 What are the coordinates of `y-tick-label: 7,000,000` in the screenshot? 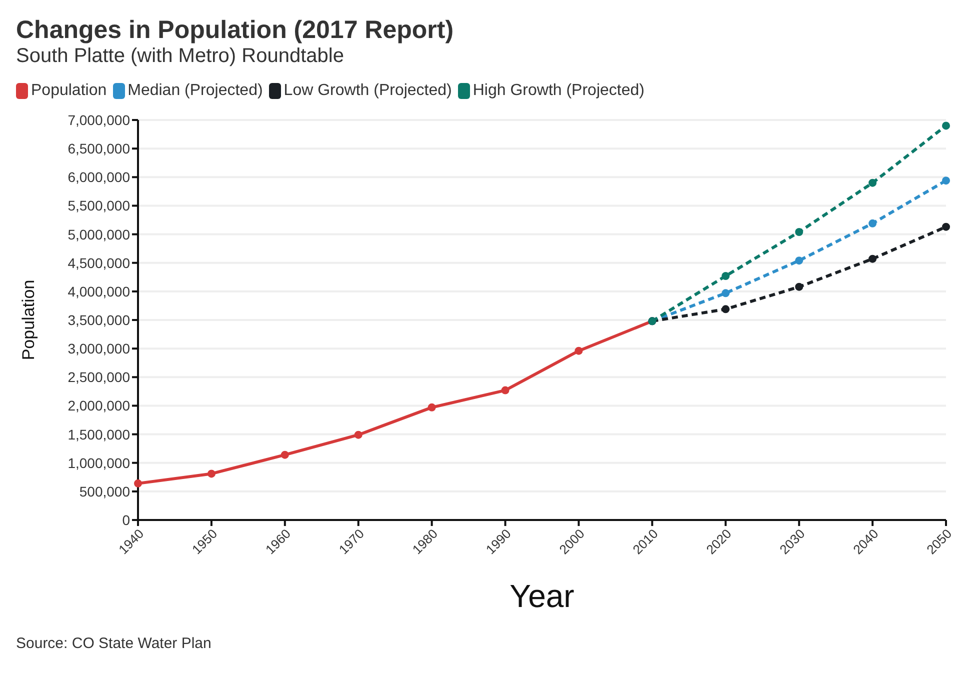 It's located at (99, 120).